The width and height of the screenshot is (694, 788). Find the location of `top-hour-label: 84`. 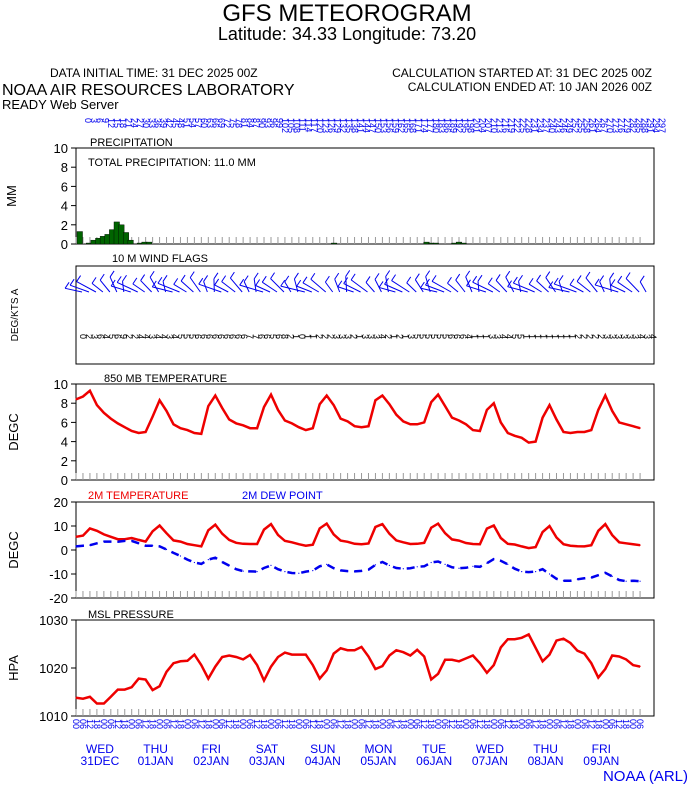

top-hour-label: 84 is located at coordinates (250, 123).